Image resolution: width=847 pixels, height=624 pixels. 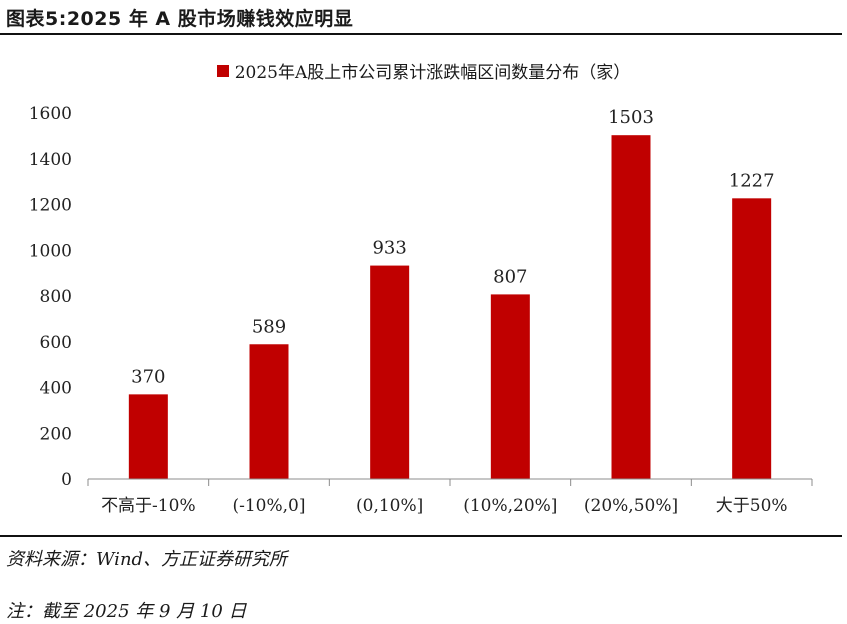 What do you see at coordinates (631, 506) in the screenshot?
I see `x-tick-label: (20%,50%]` at bounding box center [631, 506].